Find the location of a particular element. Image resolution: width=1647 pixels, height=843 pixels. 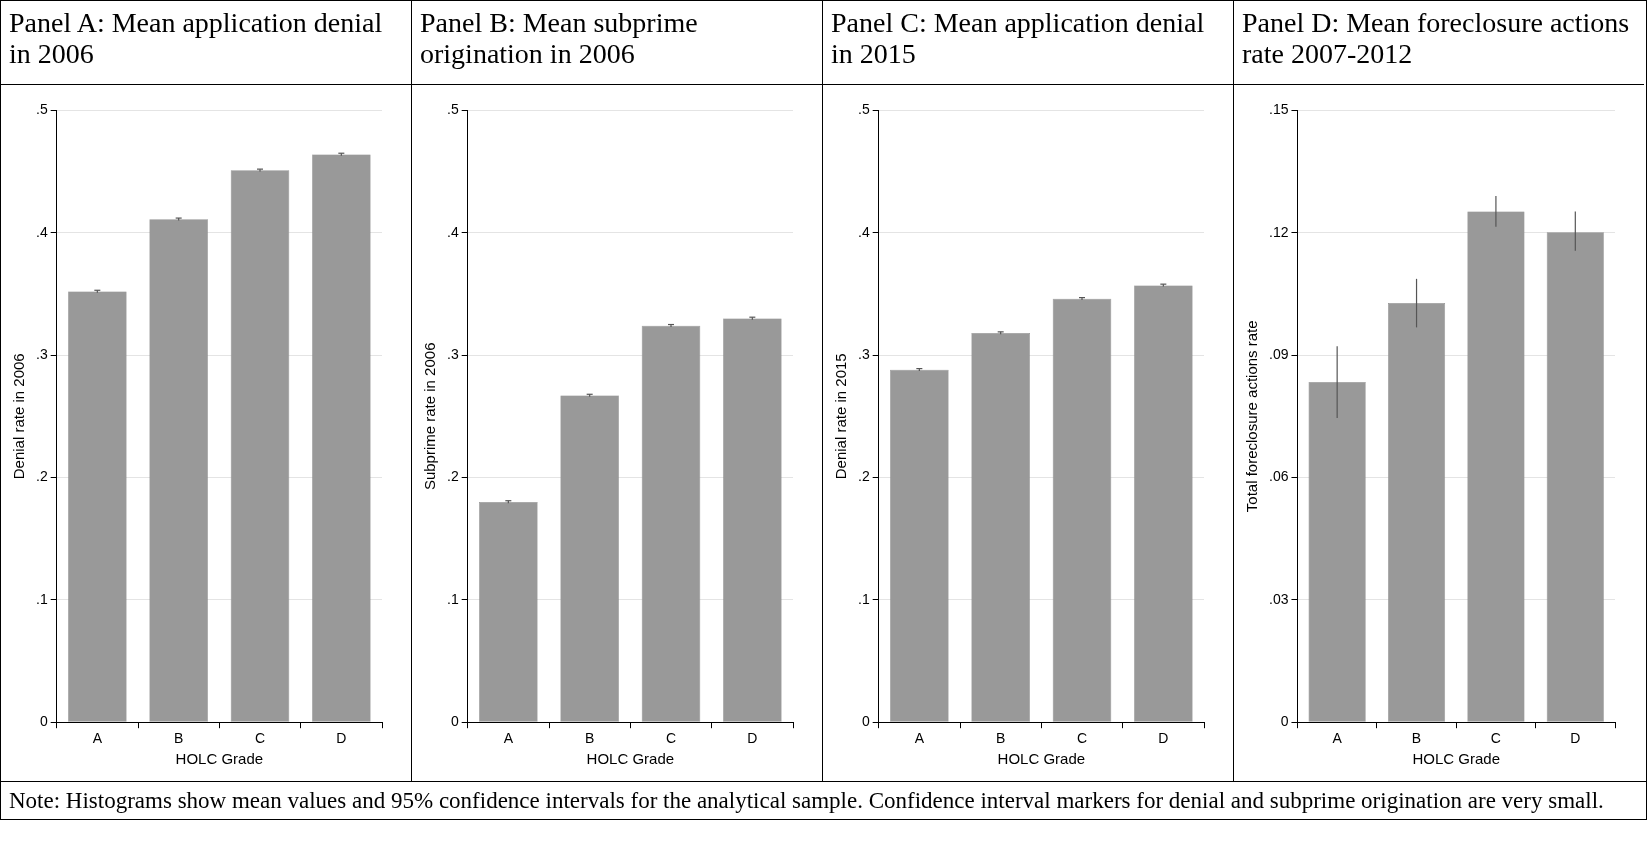

chart-title: Panel B: Mean subprime origination in 2006 is located at coordinates (617, 43).